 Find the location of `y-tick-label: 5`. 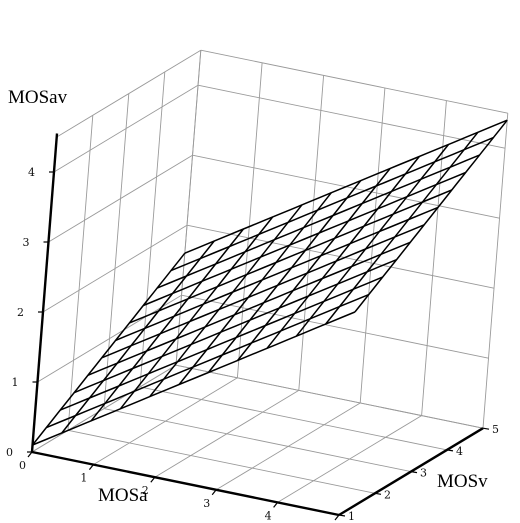

y-tick-label: 5 is located at coordinates (495, 429).